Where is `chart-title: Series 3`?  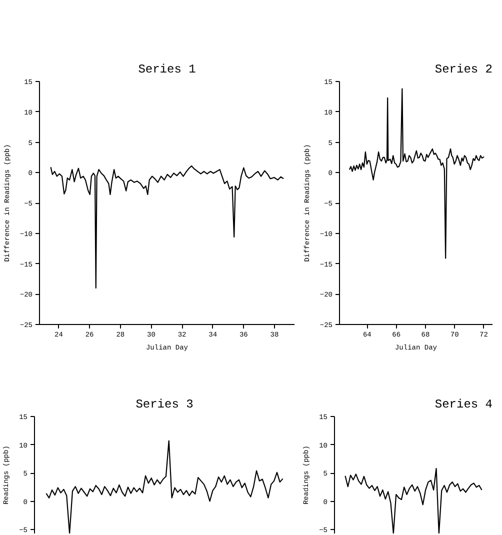
chart-title: Series 3 is located at coordinates (165, 405).